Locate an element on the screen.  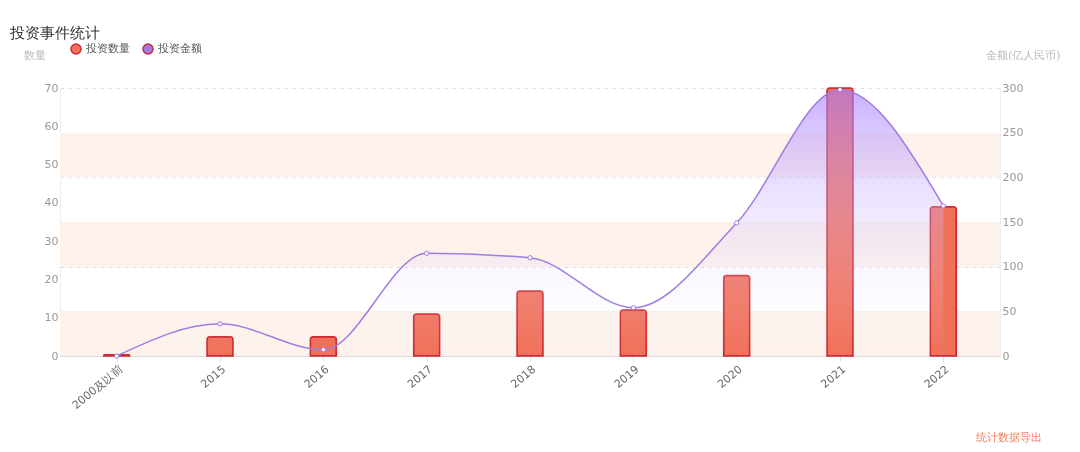
y2-tick-label: 300 is located at coordinates (1013, 88).